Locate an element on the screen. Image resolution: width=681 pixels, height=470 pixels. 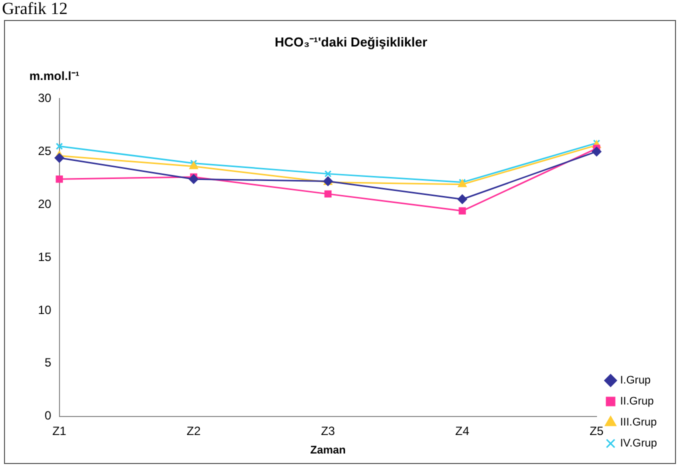
y-tick-label: 25 is located at coordinates (45, 151).